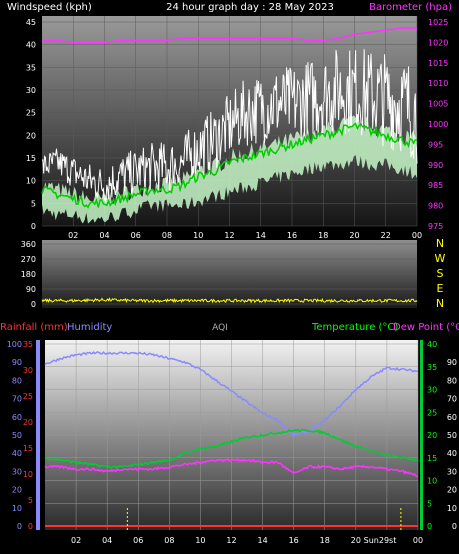 Image resolution: width=459 pixels, height=554 pixels. What do you see at coordinates (245, 235) in the screenshot?
I see `top-x-tick-labels: 02 04 06 08 10 12 14 16 18 20 22 00` at bounding box center [245, 235].